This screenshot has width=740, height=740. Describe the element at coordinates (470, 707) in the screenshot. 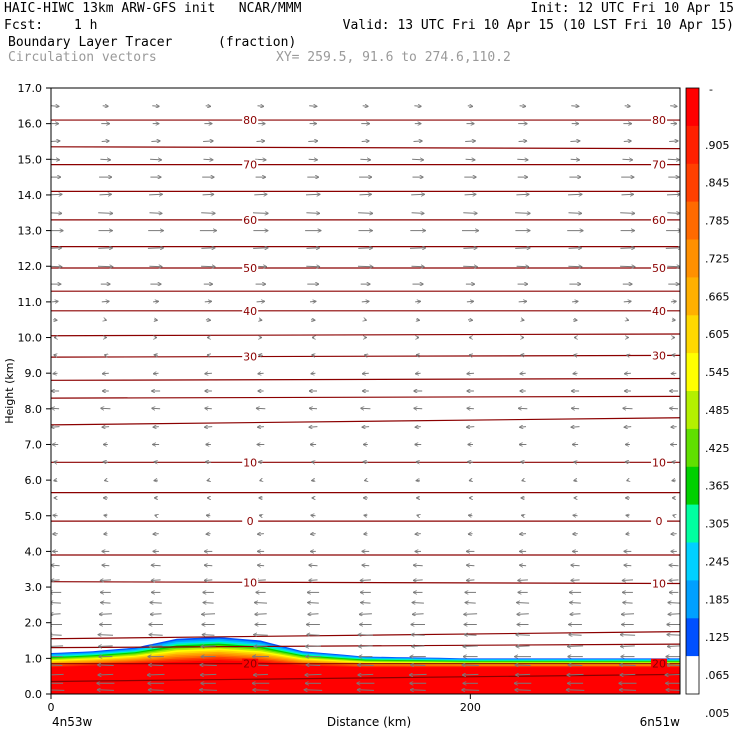

I see `x-tick-label: 200` at that location.